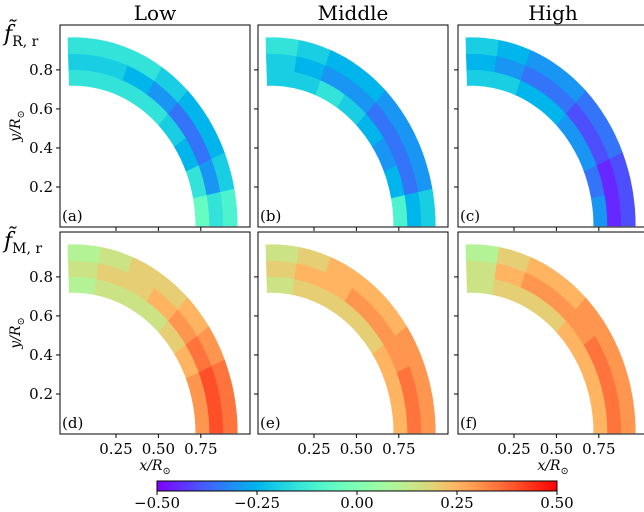 The image size is (644, 512). What do you see at coordinates (470, 216) in the screenshot?
I see `panel-label: (c)` at bounding box center [470, 216].